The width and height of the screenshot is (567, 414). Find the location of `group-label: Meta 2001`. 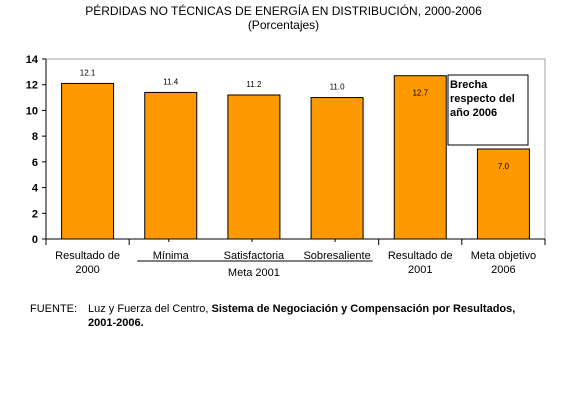

group-label: Meta 2001 is located at coordinates (254, 273).